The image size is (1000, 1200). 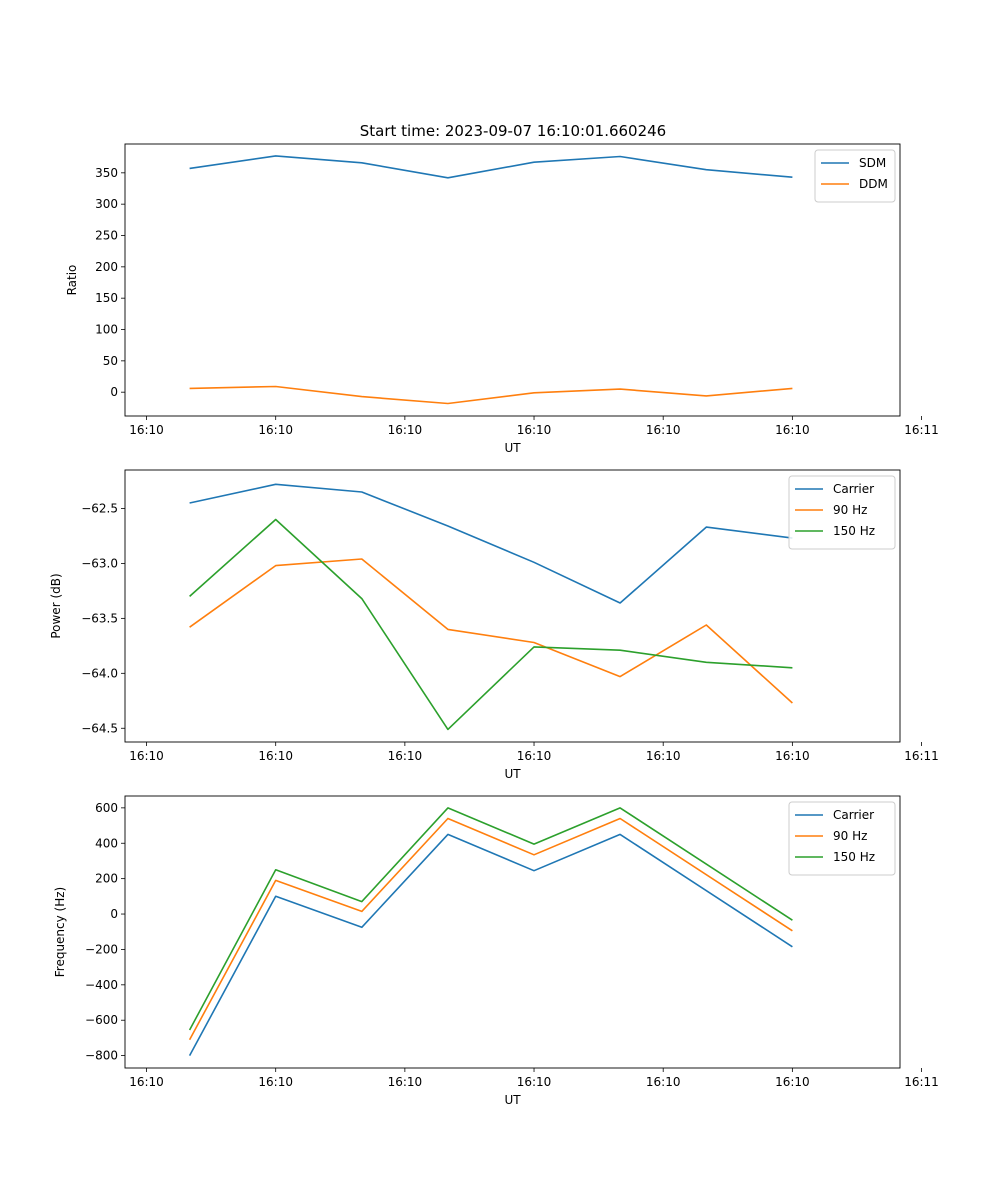 What do you see at coordinates (872, 163) in the screenshot?
I see `legend-label: SDM` at bounding box center [872, 163].